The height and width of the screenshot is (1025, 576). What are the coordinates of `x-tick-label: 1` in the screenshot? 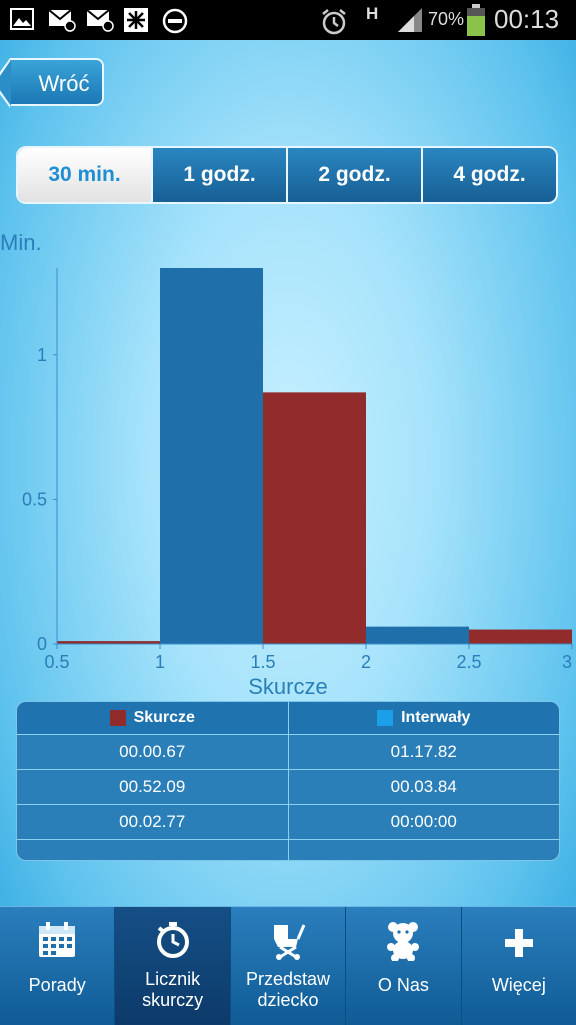 It's located at (160, 662).